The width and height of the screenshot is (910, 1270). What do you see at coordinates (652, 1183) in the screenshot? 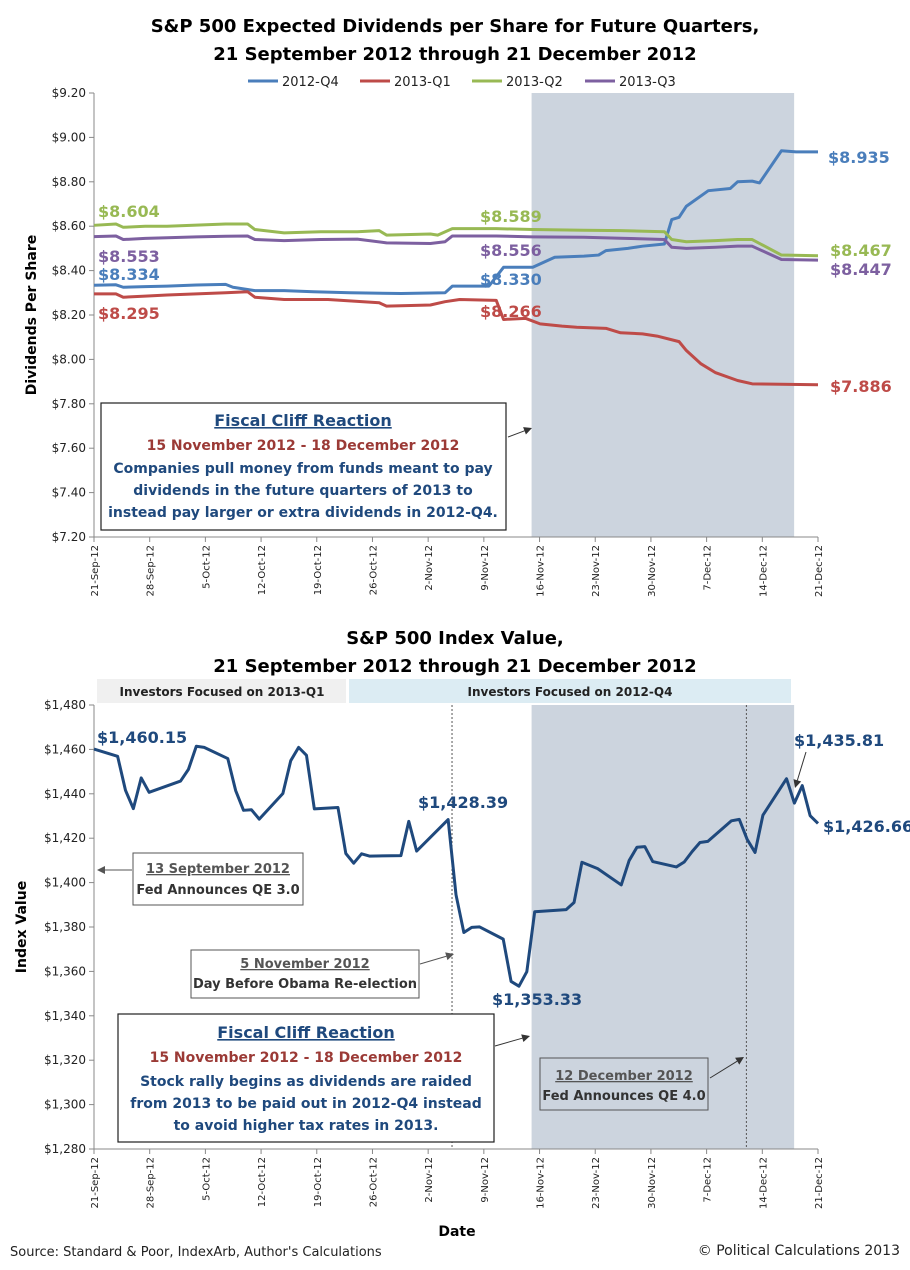
I see `chart2-x-tick-label: 30-Nov-12` at bounding box center [652, 1183].